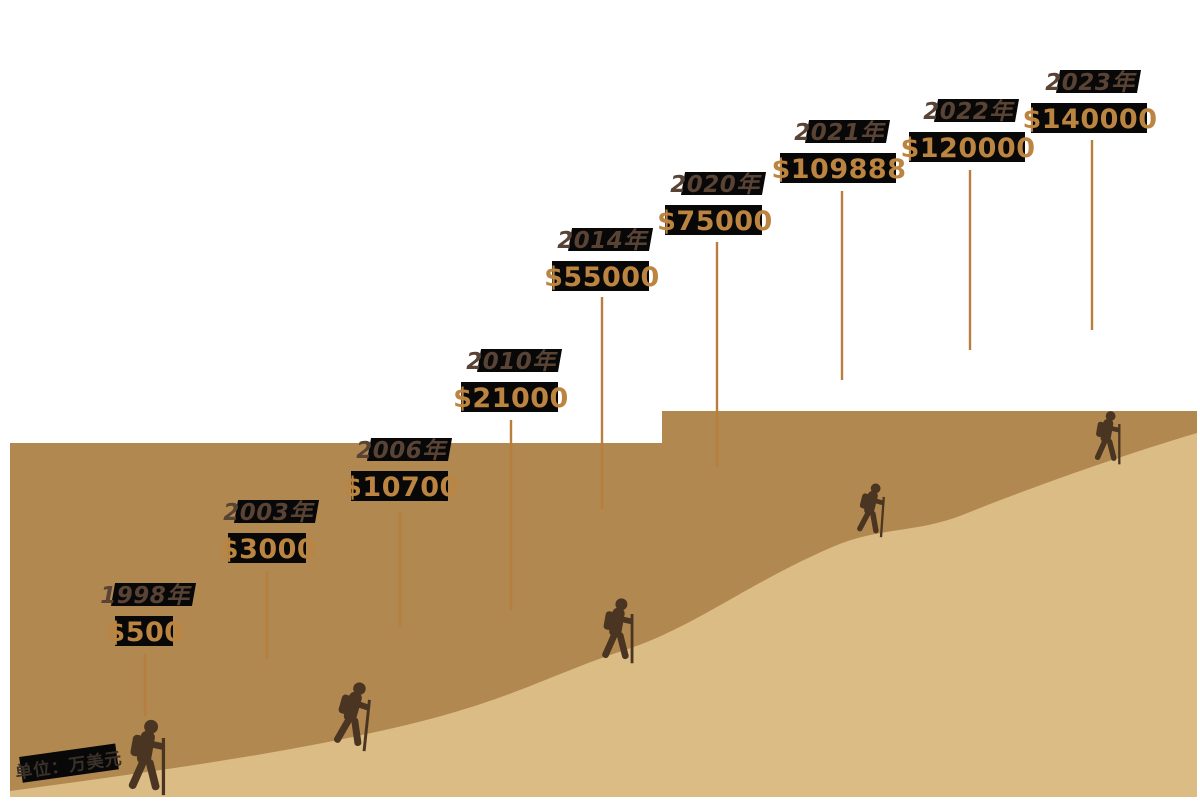  What do you see at coordinates (401, 486) in the screenshot?
I see `value-label: $10700` at bounding box center [401, 486].